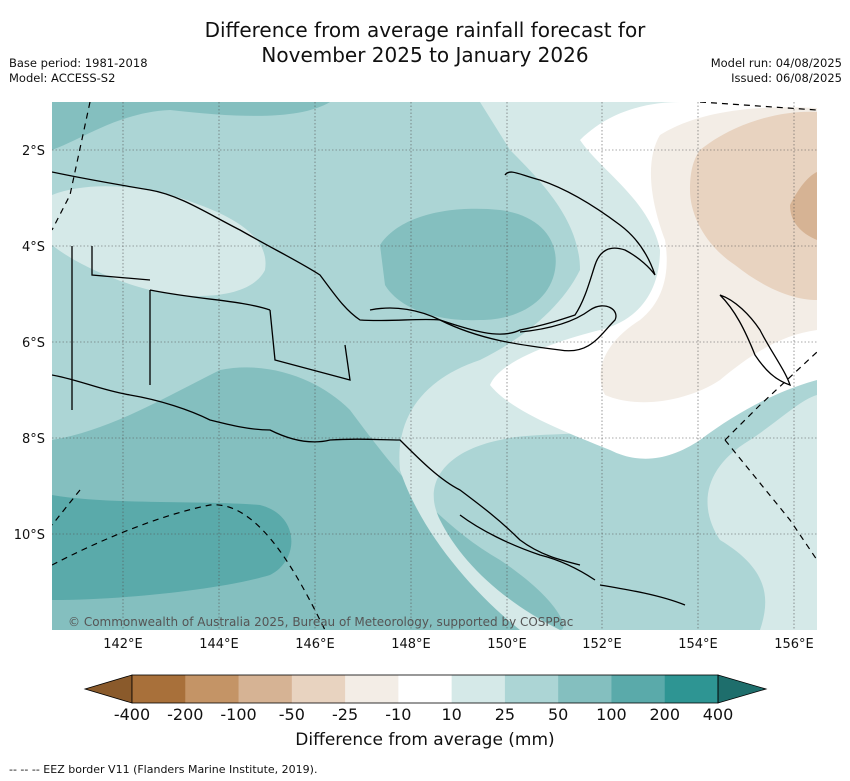 This screenshot has width=850, height=781. I want to click on colorbar-title: Difference from average (mm), so click(425, 740).